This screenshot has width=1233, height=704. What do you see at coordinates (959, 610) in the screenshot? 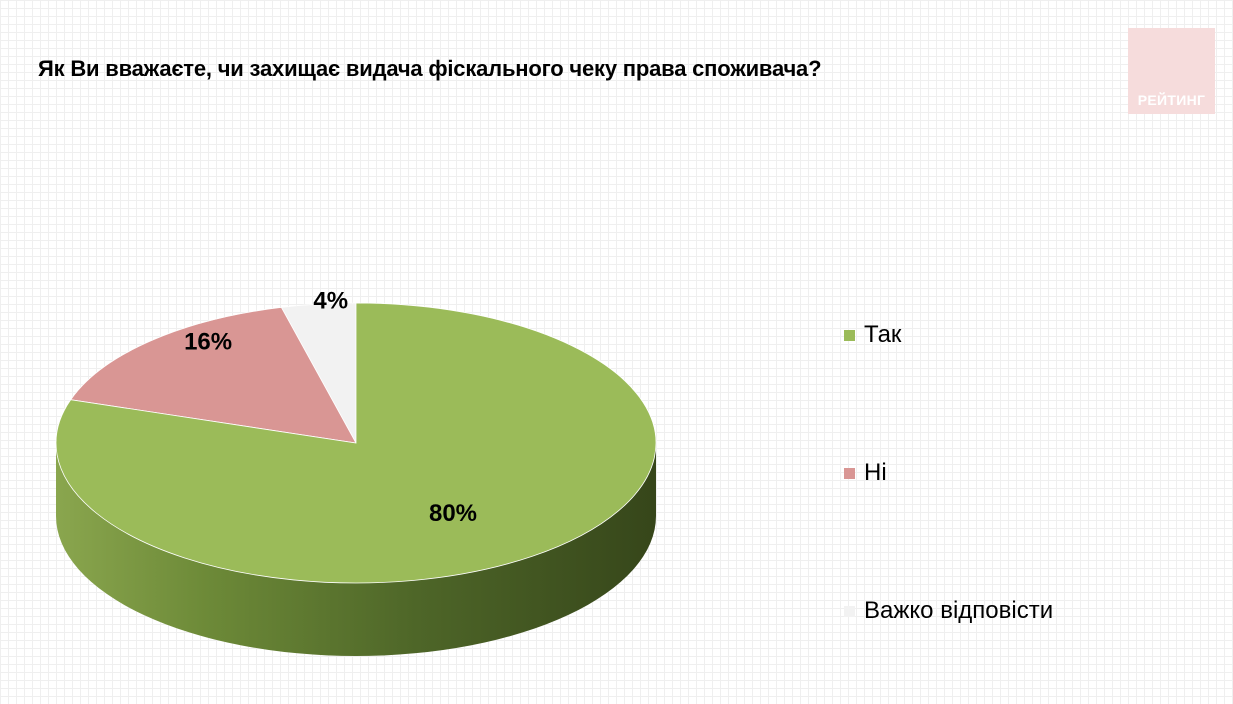
I see `legend-label-2: Важко відповісти` at bounding box center [959, 610].